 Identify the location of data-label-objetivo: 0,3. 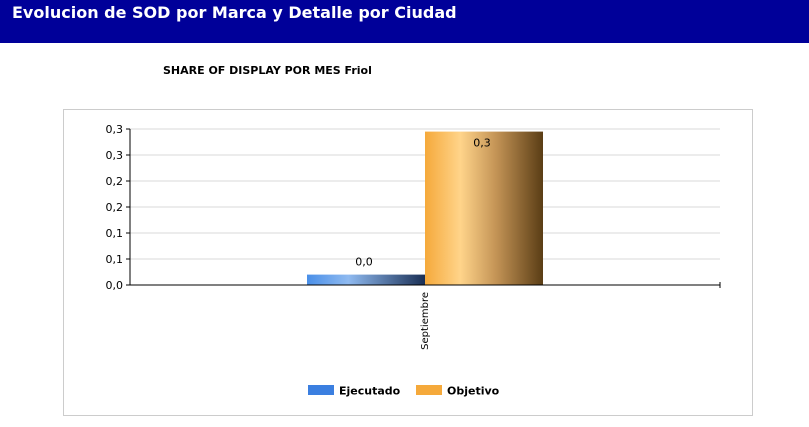
(482, 143).